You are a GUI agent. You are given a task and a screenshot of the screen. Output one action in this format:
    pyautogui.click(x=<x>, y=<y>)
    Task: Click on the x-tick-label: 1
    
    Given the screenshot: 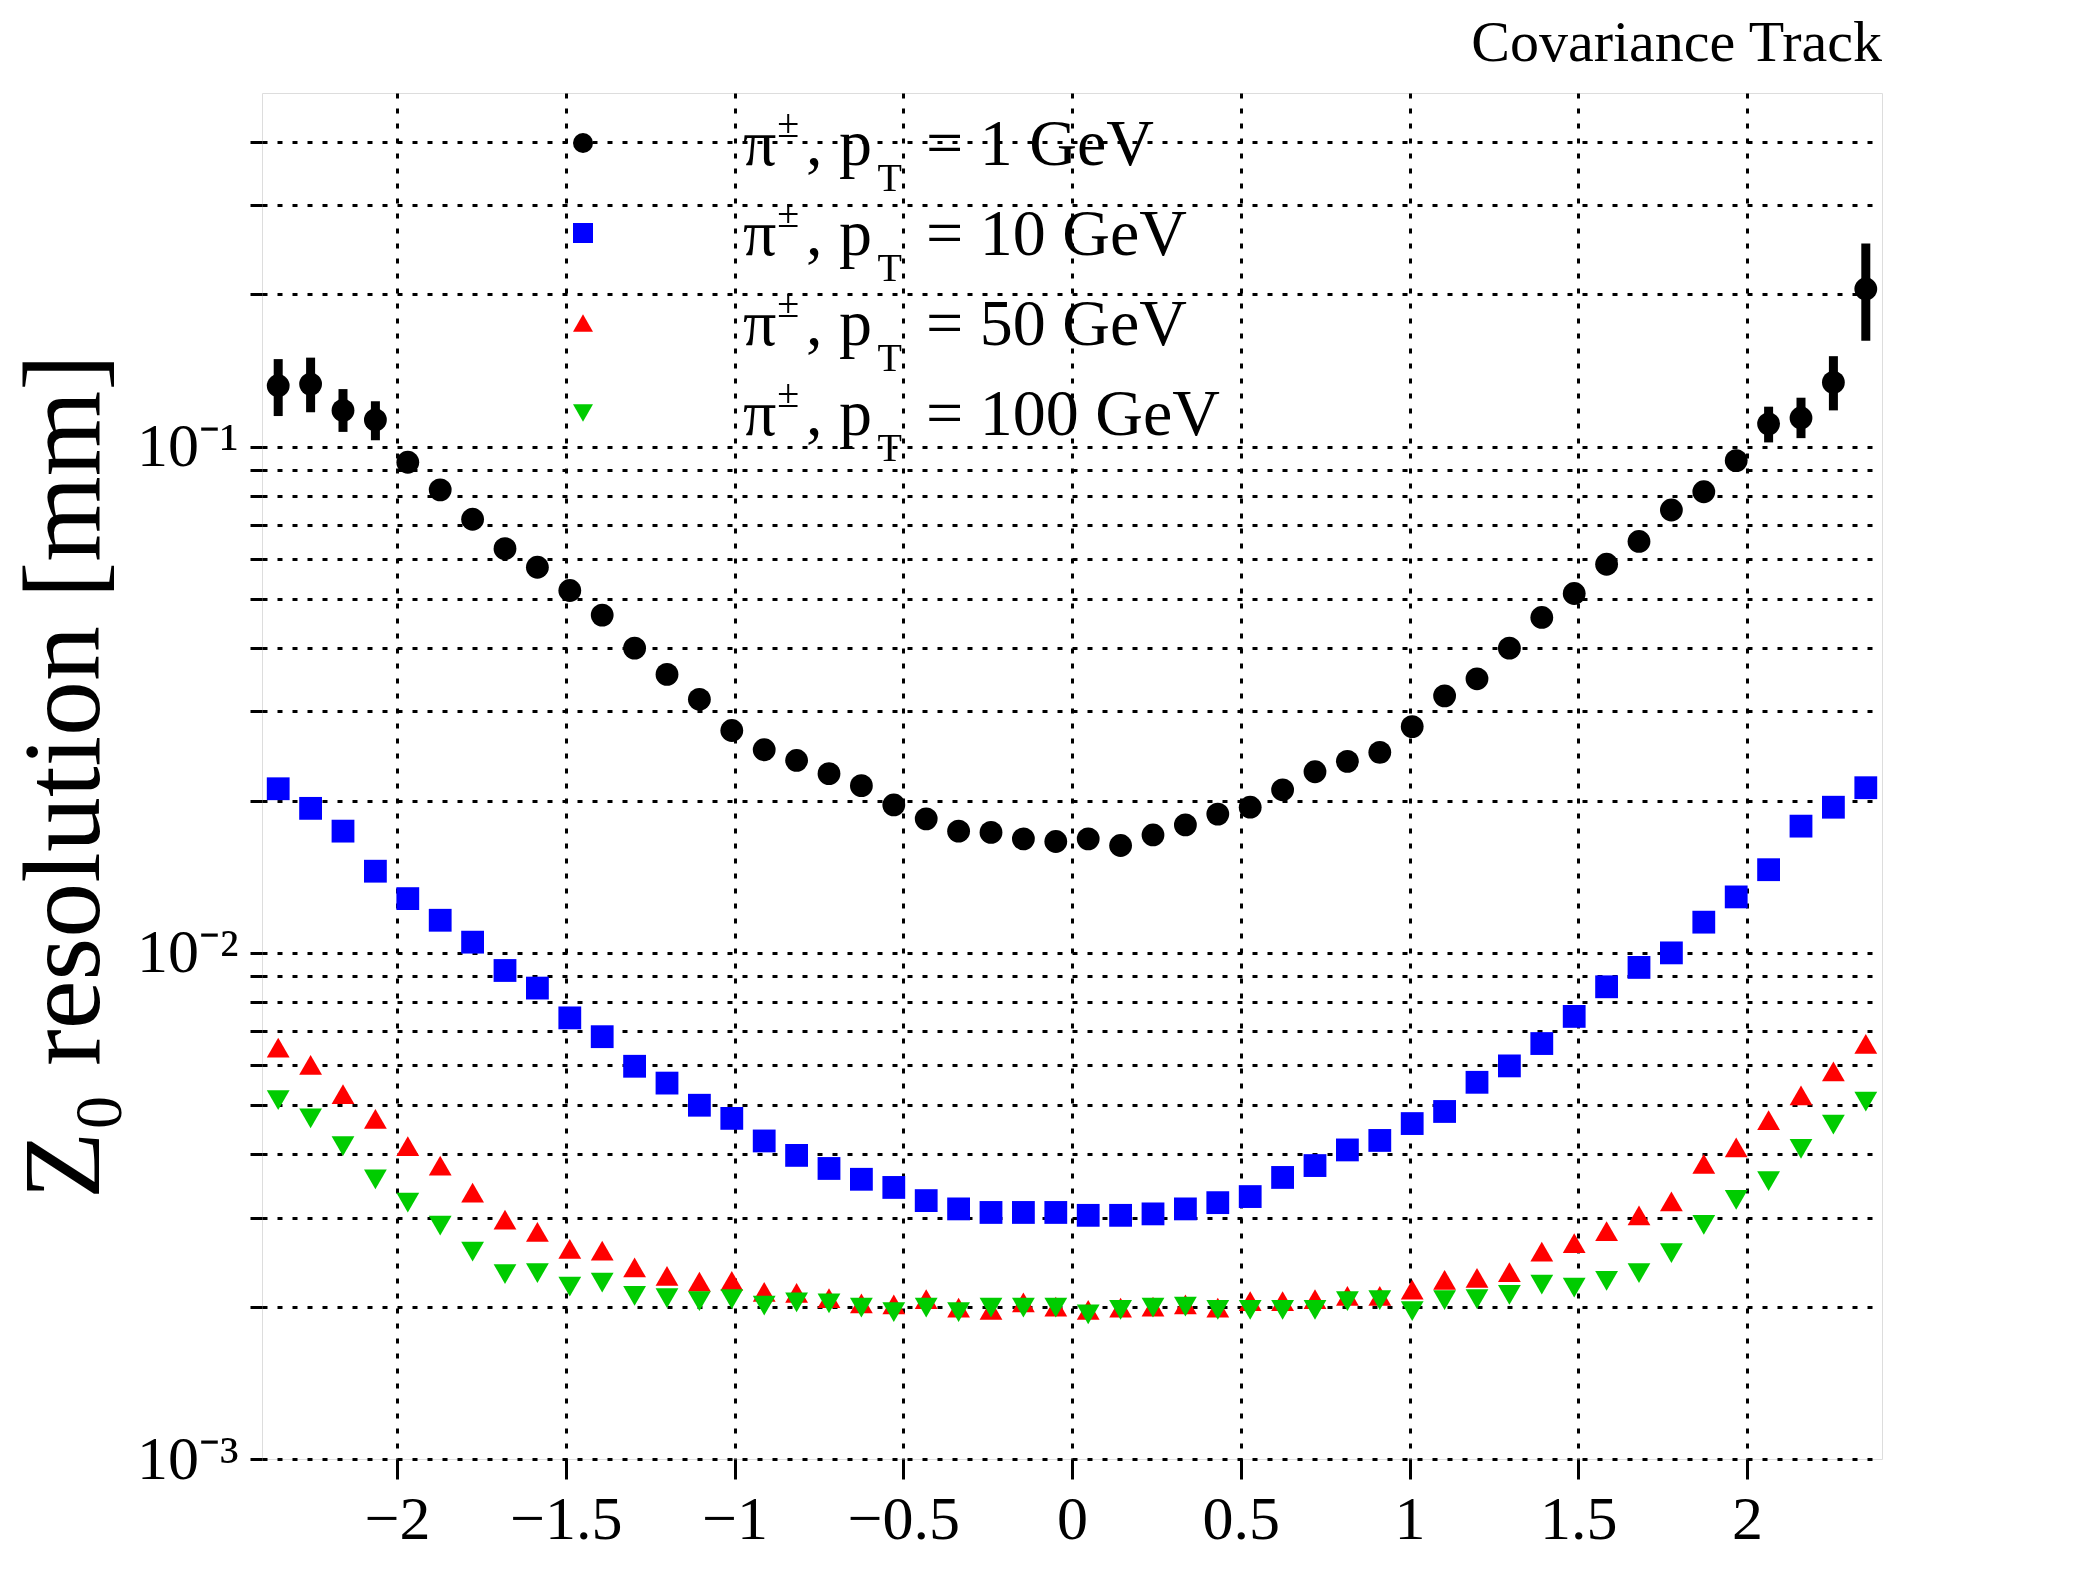 What is the action you would take?
    pyautogui.click(x=1410, y=1517)
    